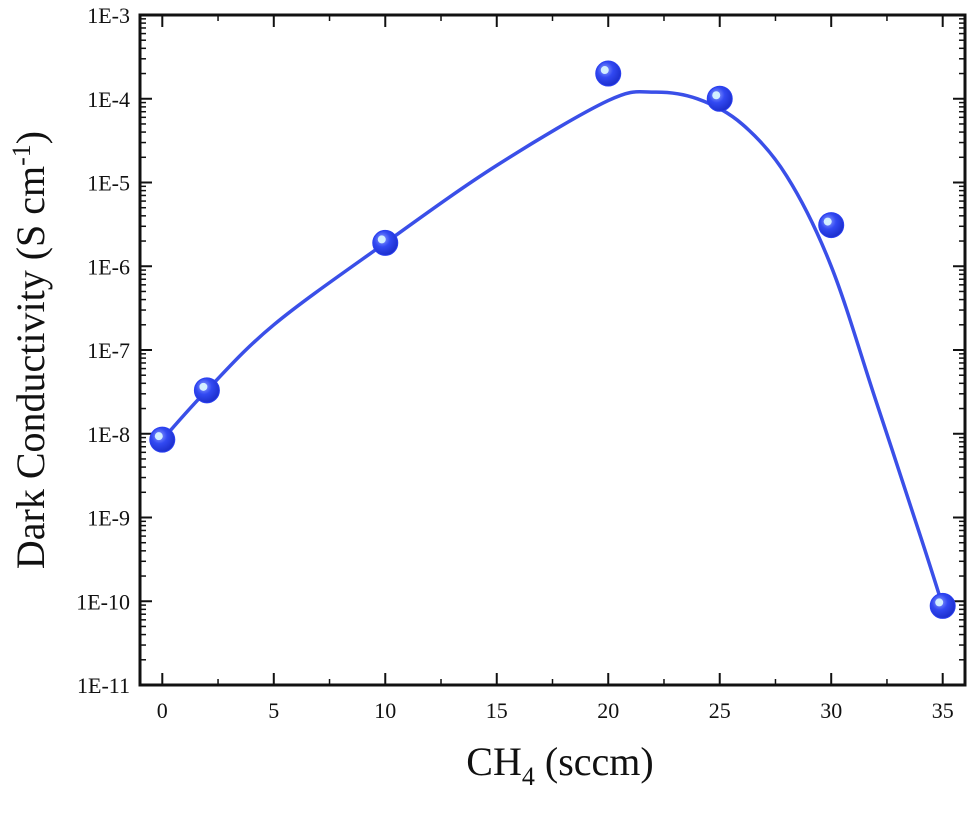 The image size is (980, 813). What do you see at coordinates (30, 350) in the screenshot?
I see `y-axis-title: Dark Conductivity (S cm-1)` at bounding box center [30, 350].